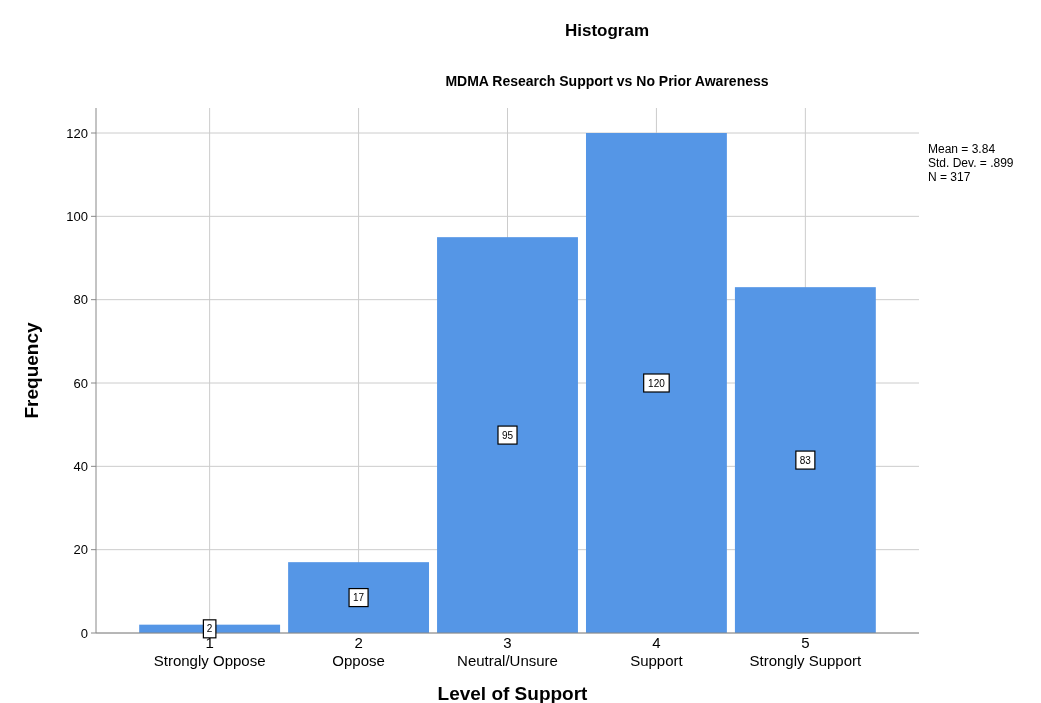  Describe the element at coordinates (80, 383) in the screenshot. I see `y-tick-label: 60` at that location.